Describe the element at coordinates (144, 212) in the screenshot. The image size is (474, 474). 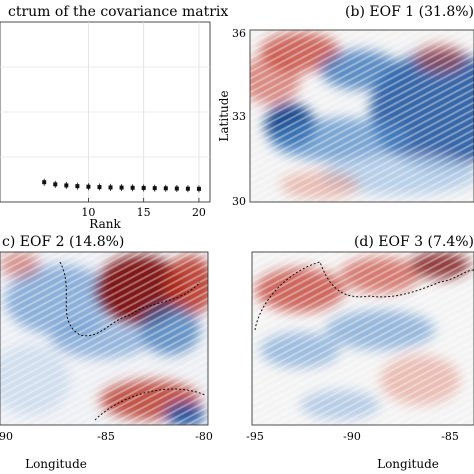
I see `panel-a-xtick-label: 15` at that location.